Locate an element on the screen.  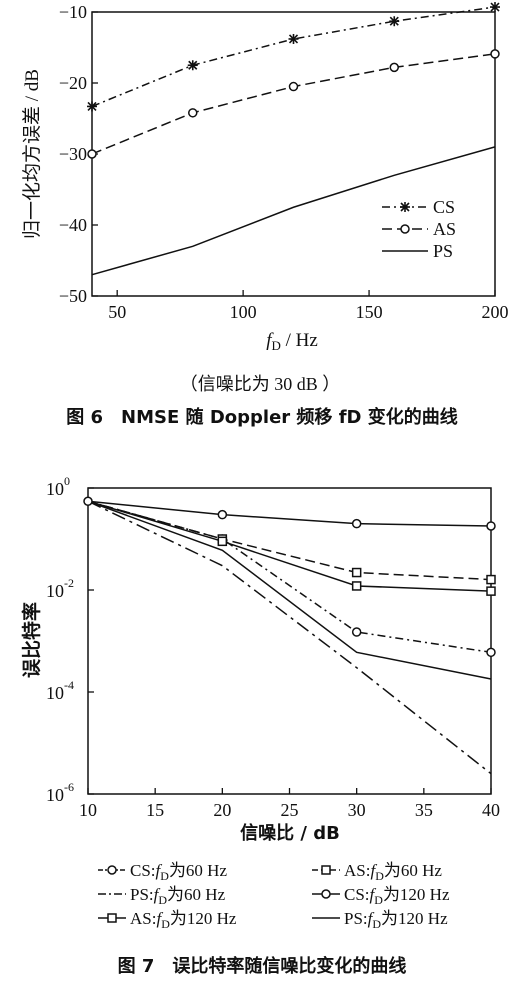
chart1-series-as-line is located at coordinates (293, 104).